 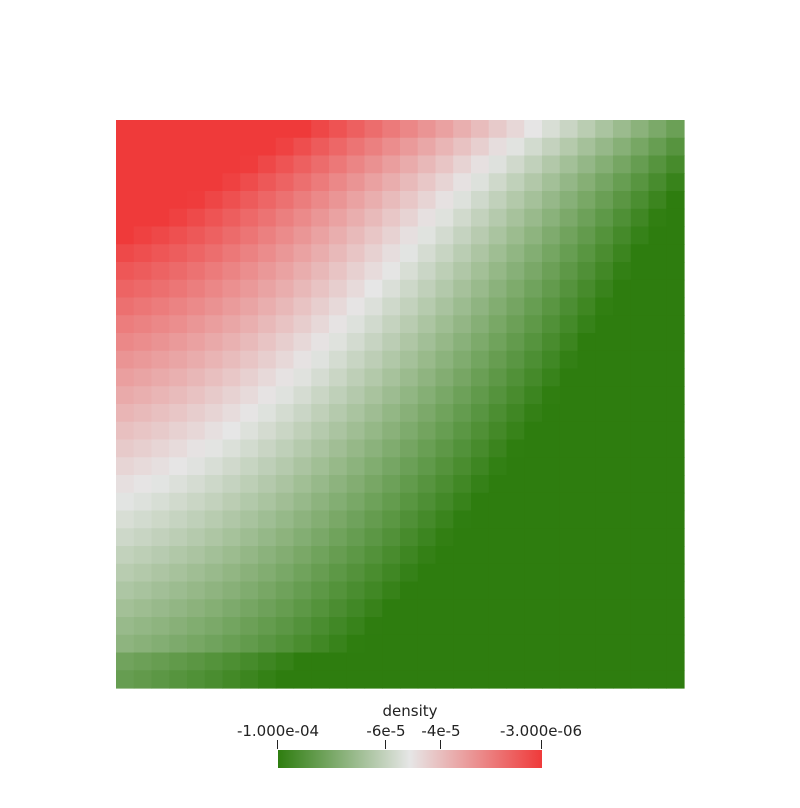 I want to click on colorbar-tick-label: -6e-5, so click(x=386, y=731).